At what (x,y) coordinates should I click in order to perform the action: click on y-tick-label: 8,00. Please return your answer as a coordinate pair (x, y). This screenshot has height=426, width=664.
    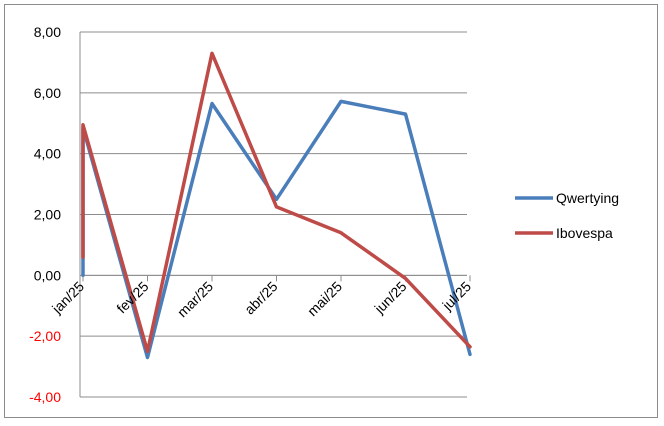
    Looking at the image, I should click on (47, 32).